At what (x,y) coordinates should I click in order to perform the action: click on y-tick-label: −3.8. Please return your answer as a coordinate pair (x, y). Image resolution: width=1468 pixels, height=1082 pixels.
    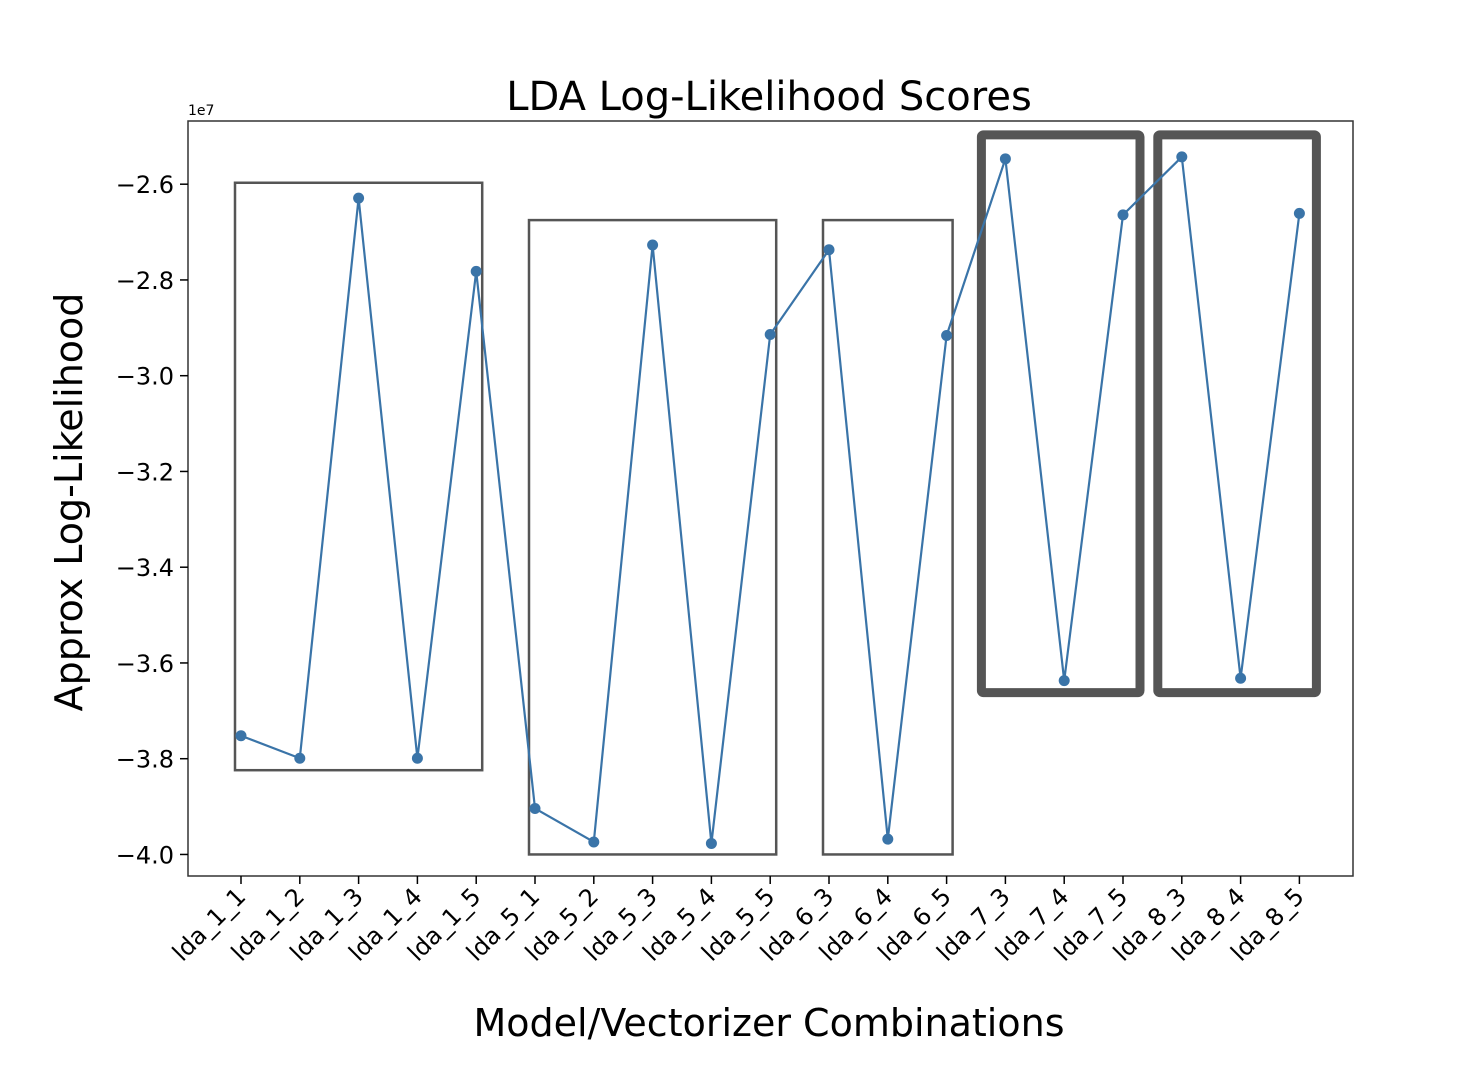
    Looking at the image, I should click on (145, 760).